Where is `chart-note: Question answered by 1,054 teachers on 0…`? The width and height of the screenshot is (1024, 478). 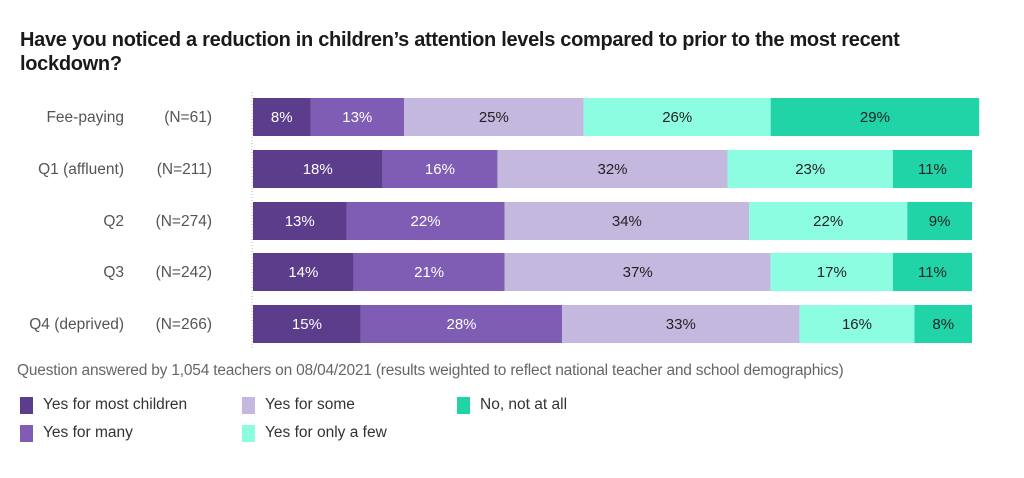
chart-note: Question answered by 1,054 teachers on 0… is located at coordinates (430, 370).